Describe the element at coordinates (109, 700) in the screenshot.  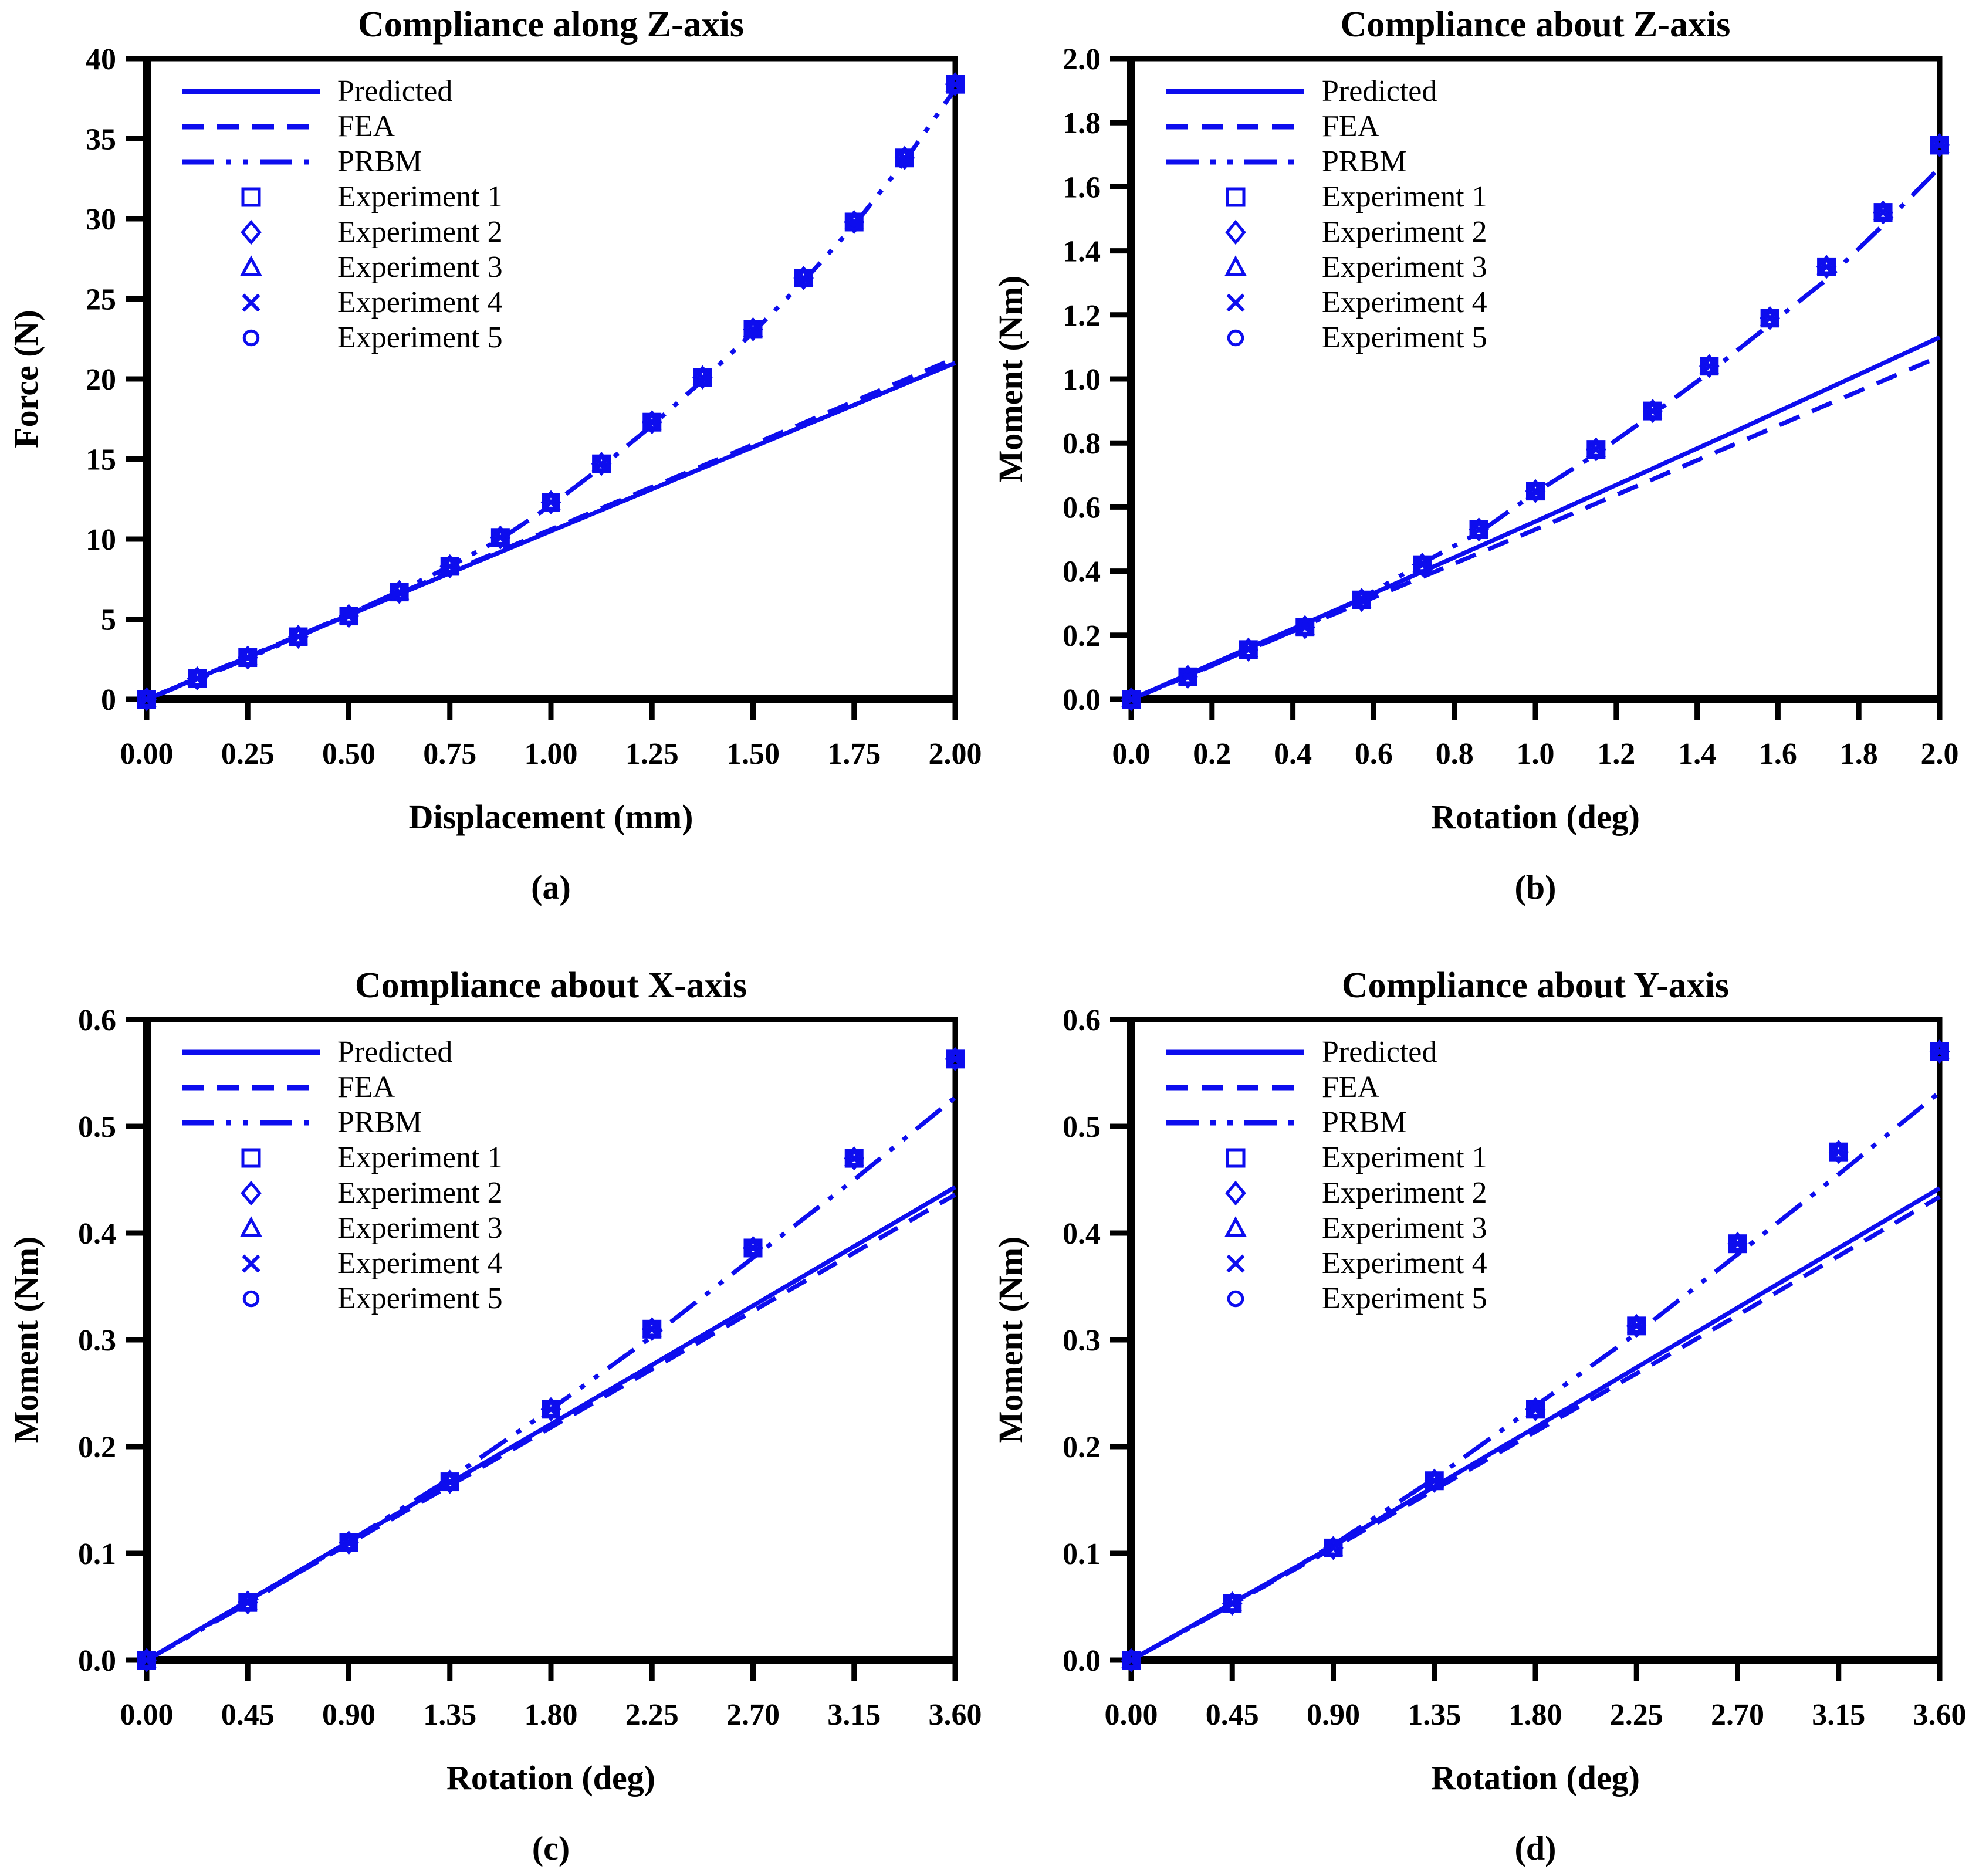
I see `y-tick-label: 0` at that location.